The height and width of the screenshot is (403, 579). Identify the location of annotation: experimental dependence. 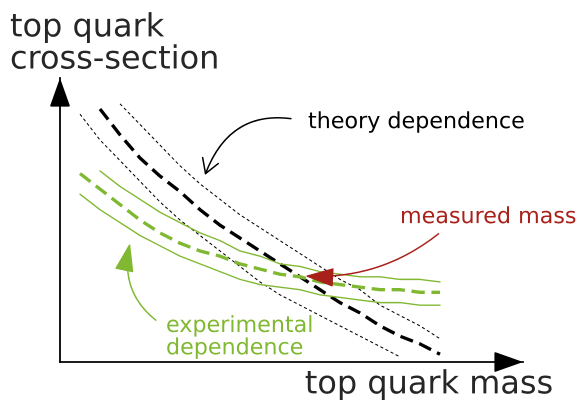
(239, 337).